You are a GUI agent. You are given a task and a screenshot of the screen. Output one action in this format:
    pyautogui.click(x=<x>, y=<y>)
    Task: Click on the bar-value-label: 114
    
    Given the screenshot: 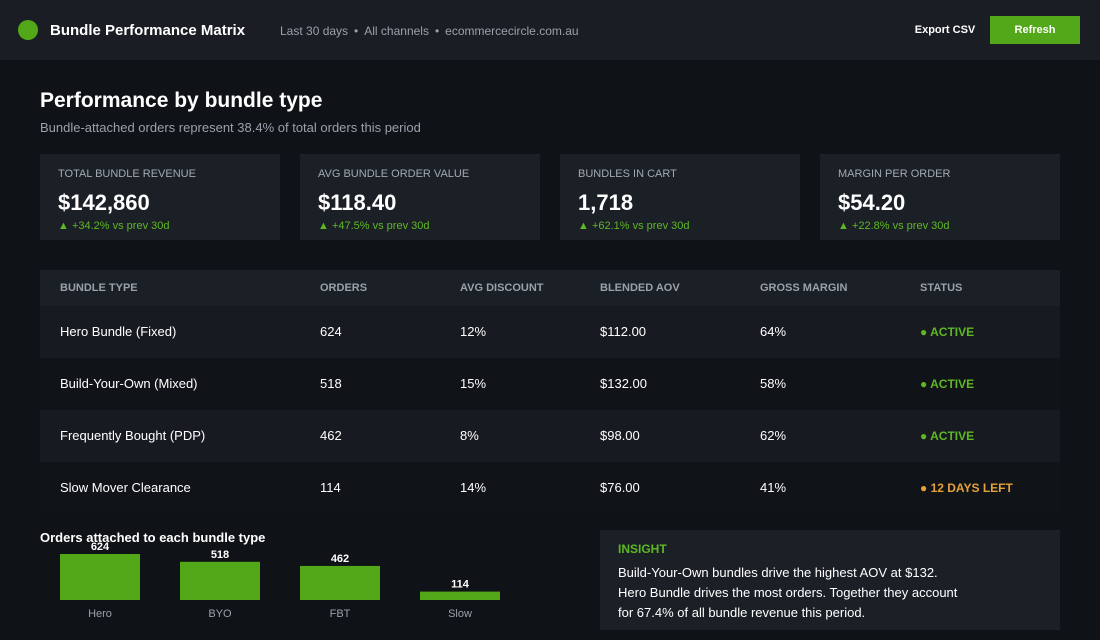 What is the action you would take?
    pyautogui.click(x=460, y=585)
    